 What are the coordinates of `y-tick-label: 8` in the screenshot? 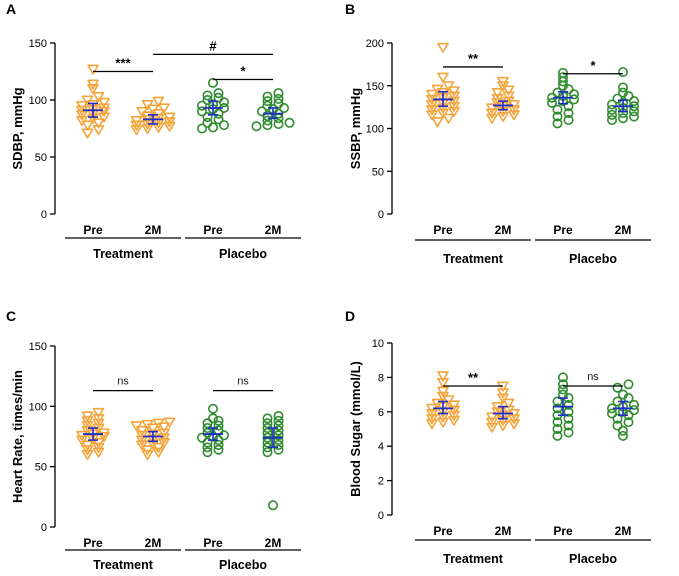 It's located at (381, 378).